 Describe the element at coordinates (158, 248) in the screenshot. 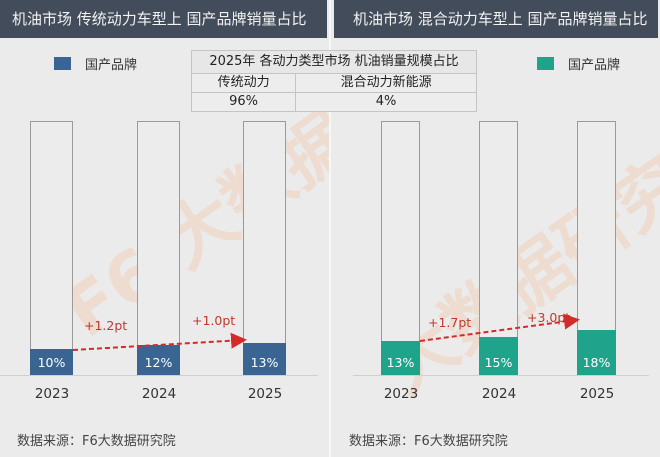

I see `bar-2024-left: 12%` at that location.